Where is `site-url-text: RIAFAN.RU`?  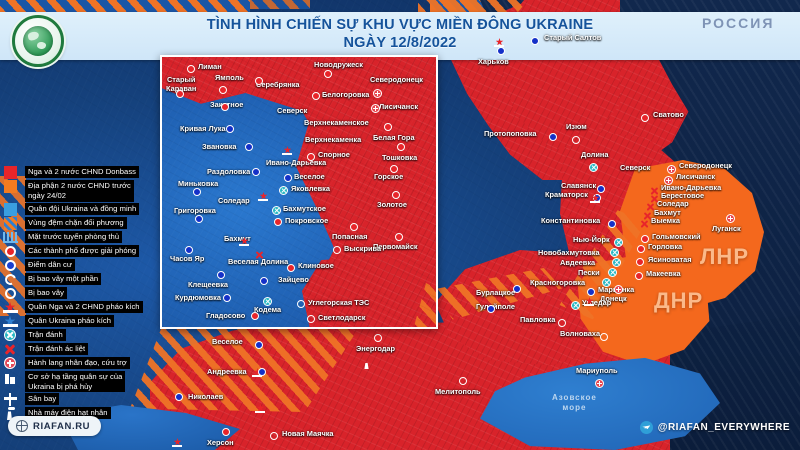 site-url-text: RIAFAN.RU is located at coordinates (62, 426).